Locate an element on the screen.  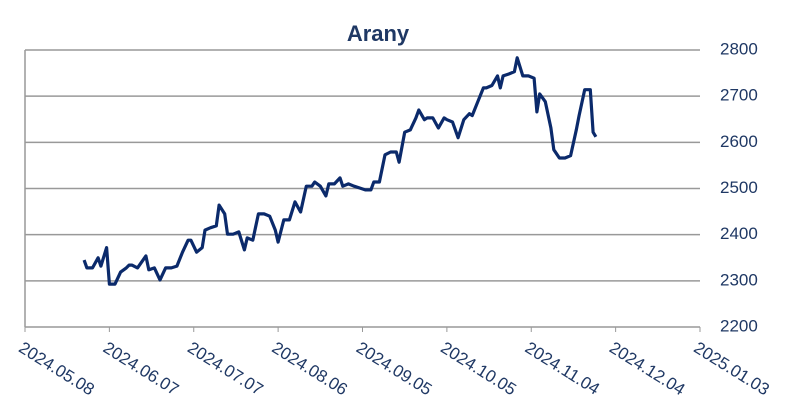
x-tick-label: 2024.07.07 is located at coordinates (225, 368).